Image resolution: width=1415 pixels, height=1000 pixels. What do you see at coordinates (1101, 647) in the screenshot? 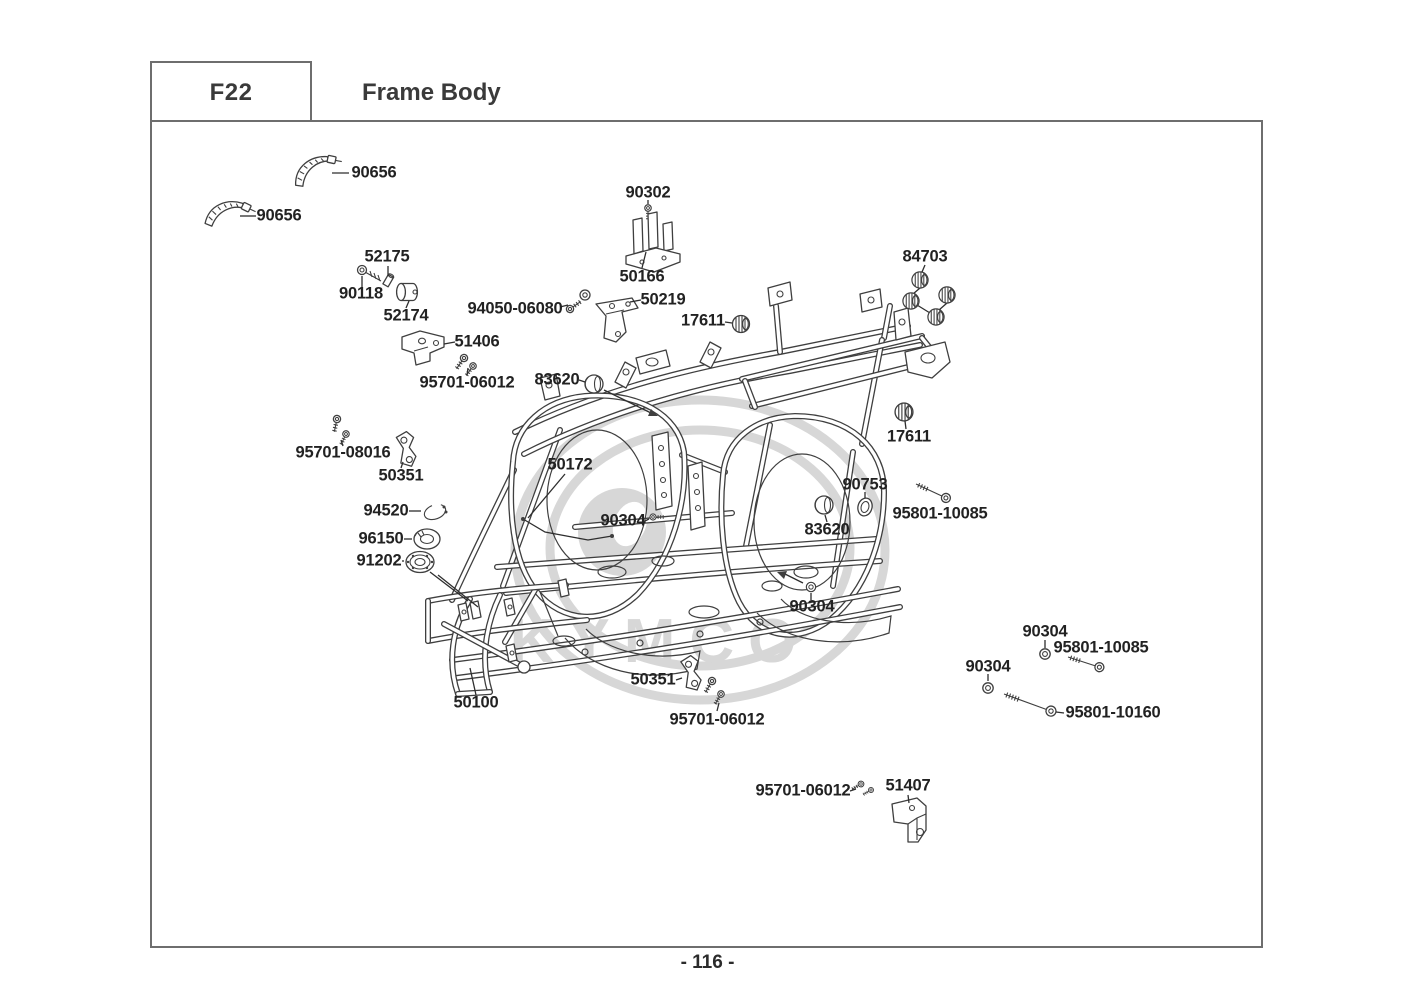
I see `part-label-95801-10085-2: 95801-10085` at bounding box center [1101, 647].